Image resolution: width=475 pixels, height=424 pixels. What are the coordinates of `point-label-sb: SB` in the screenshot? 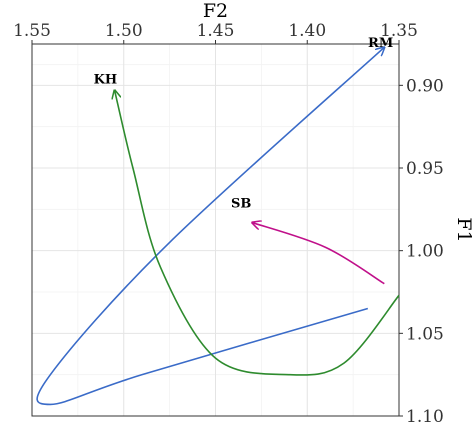 It's located at (241, 203).